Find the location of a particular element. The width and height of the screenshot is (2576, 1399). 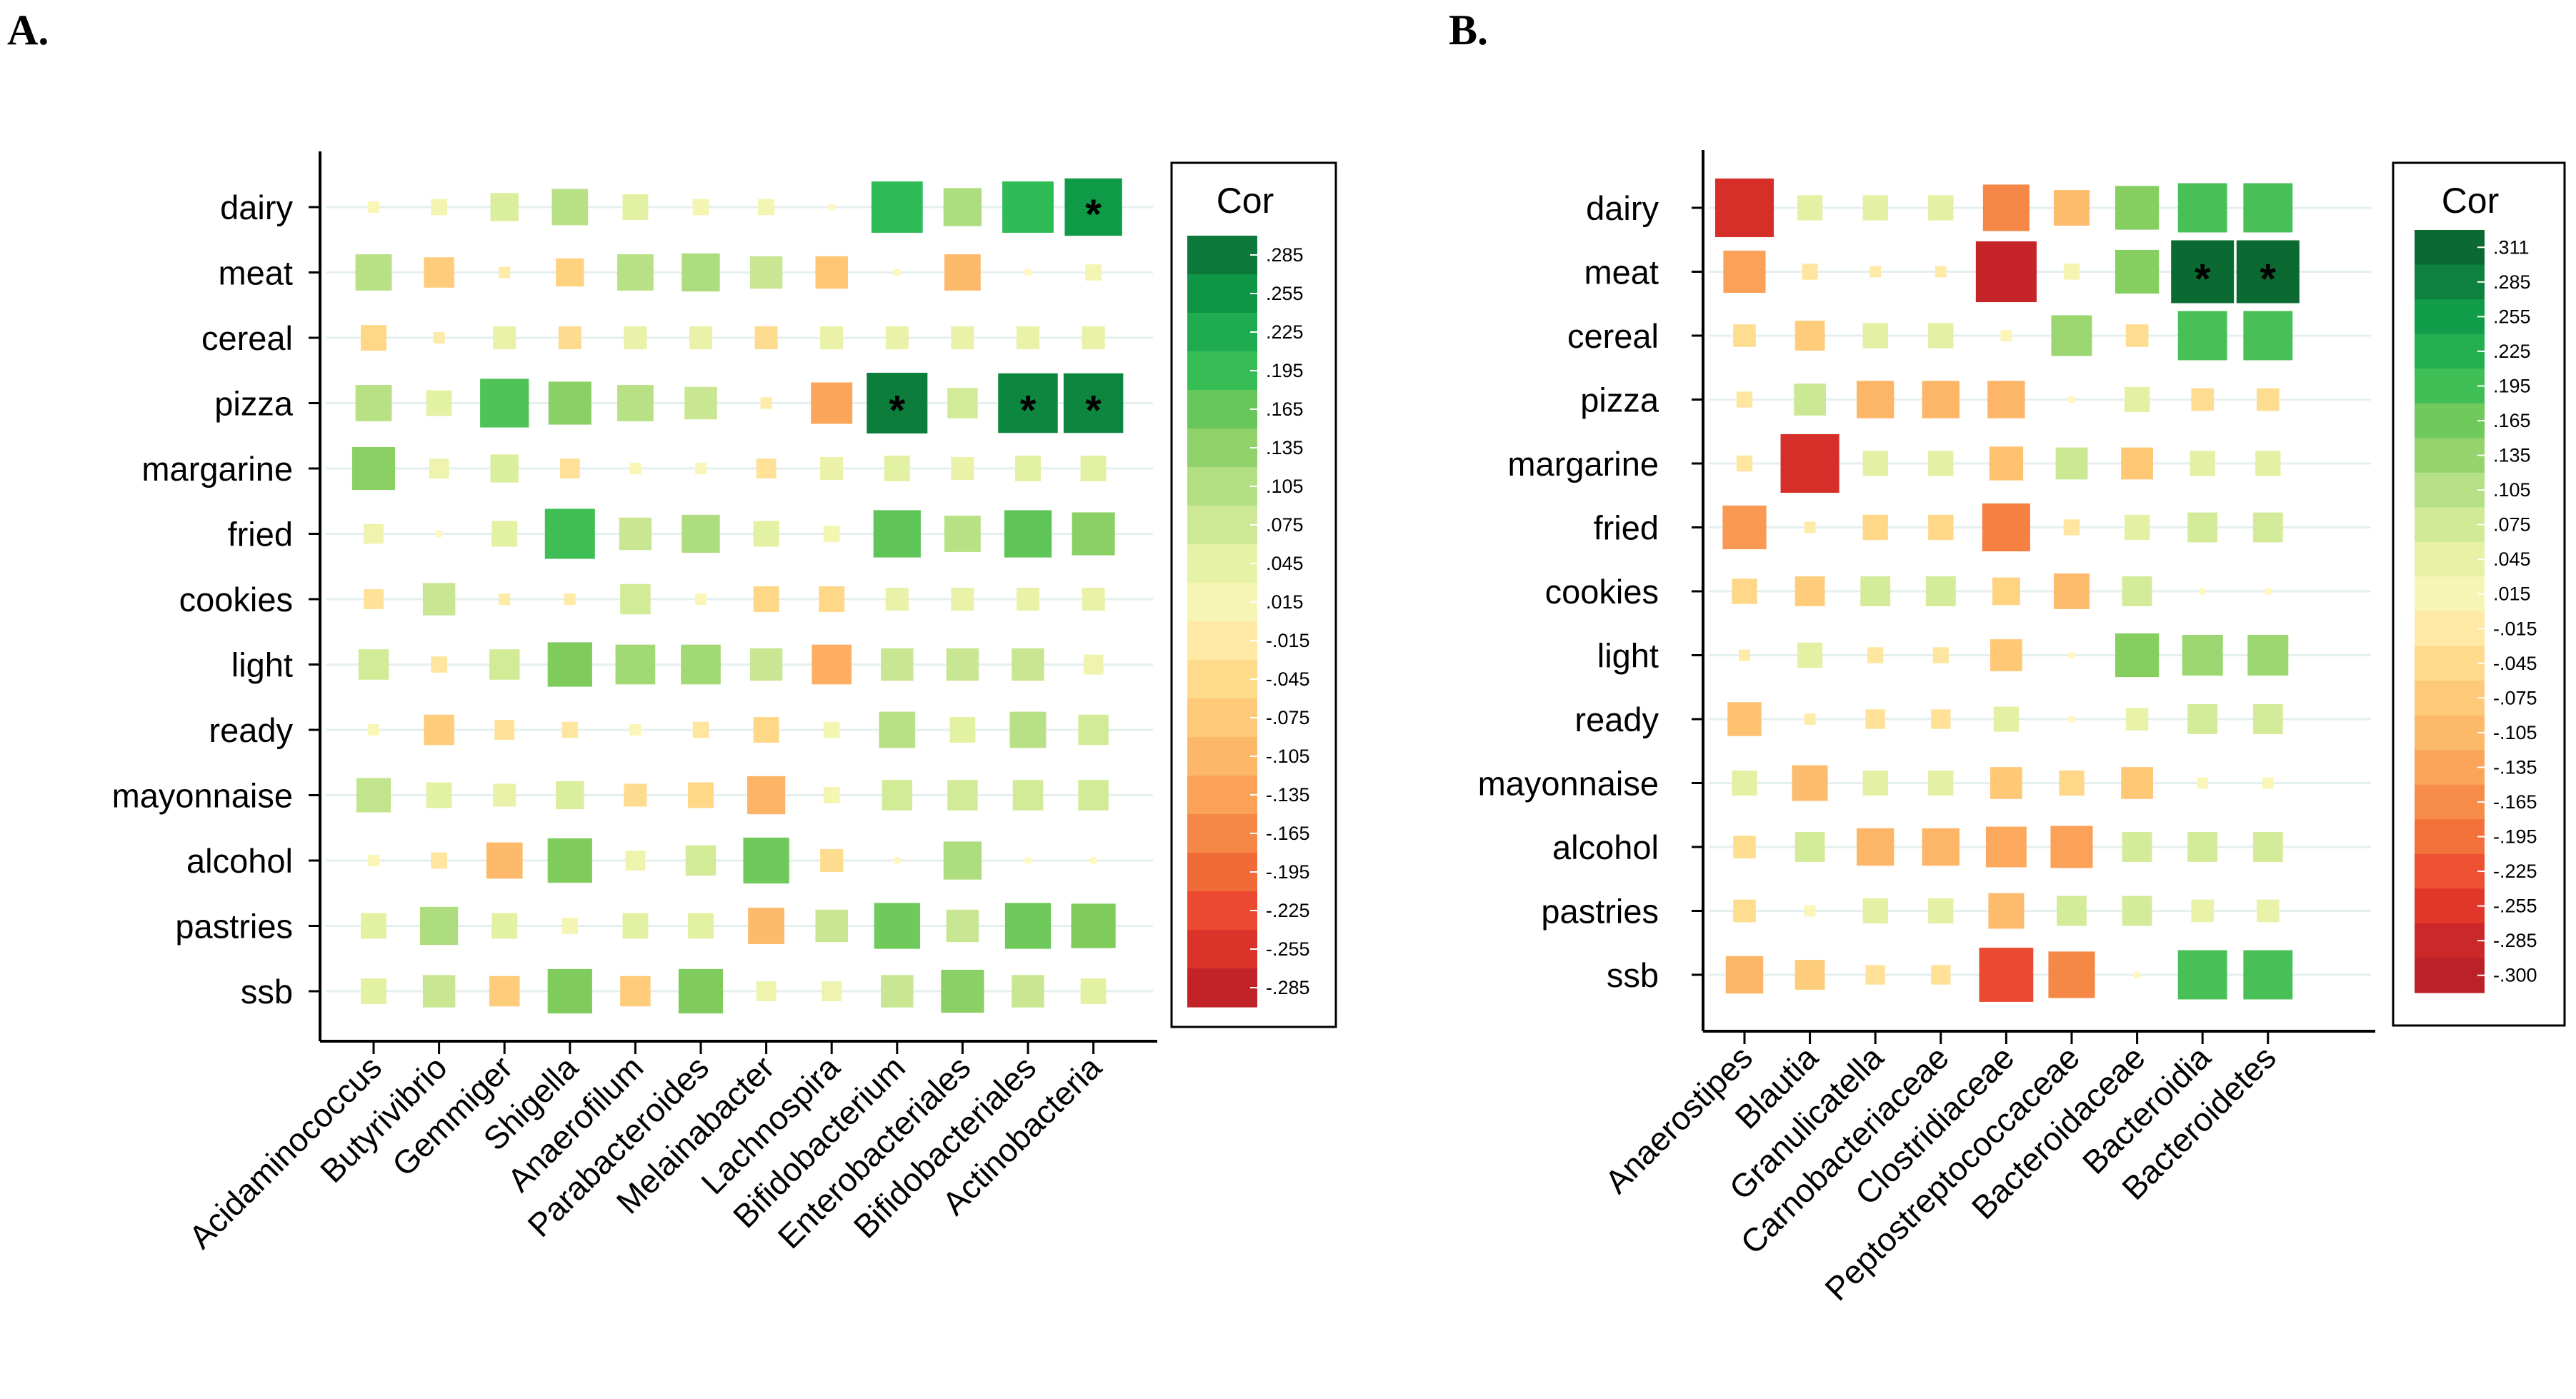

cell-pizza-parabacteroides is located at coordinates (701, 403).